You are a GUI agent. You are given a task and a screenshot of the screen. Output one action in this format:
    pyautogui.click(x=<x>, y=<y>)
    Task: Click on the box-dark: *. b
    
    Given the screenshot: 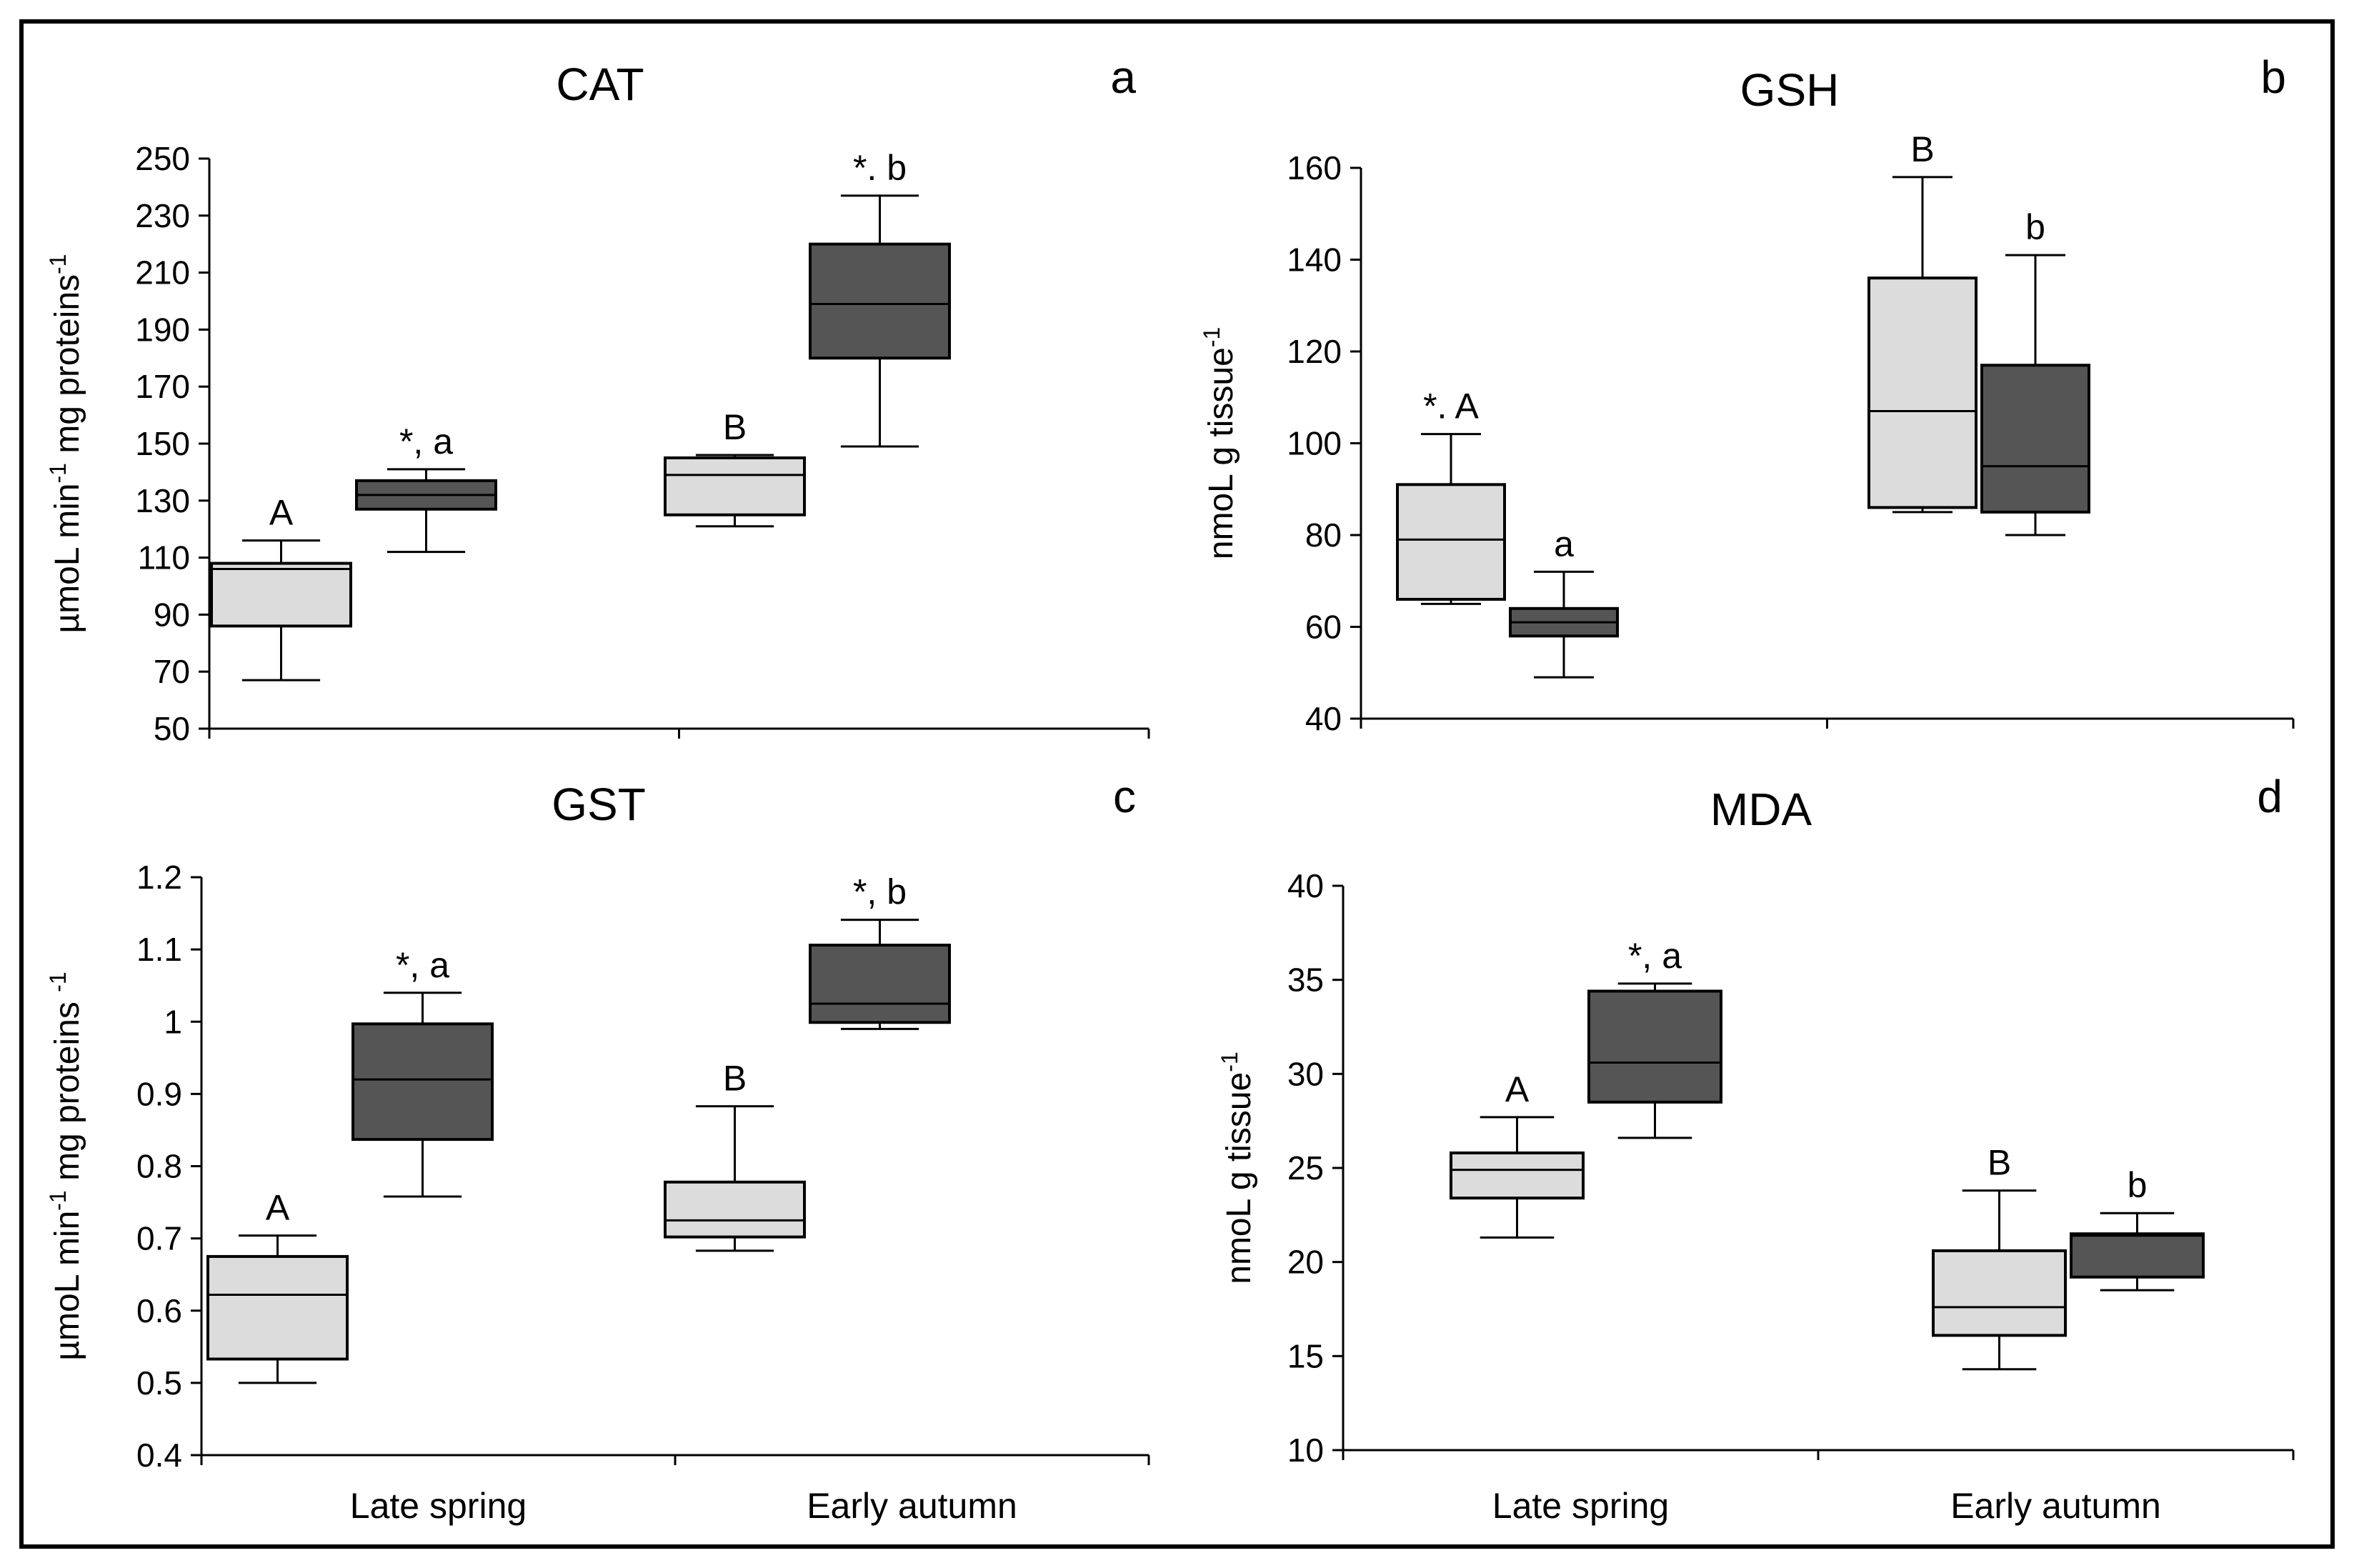 What is the action you would take?
    pyautogui.click(x=880, y=298)
    